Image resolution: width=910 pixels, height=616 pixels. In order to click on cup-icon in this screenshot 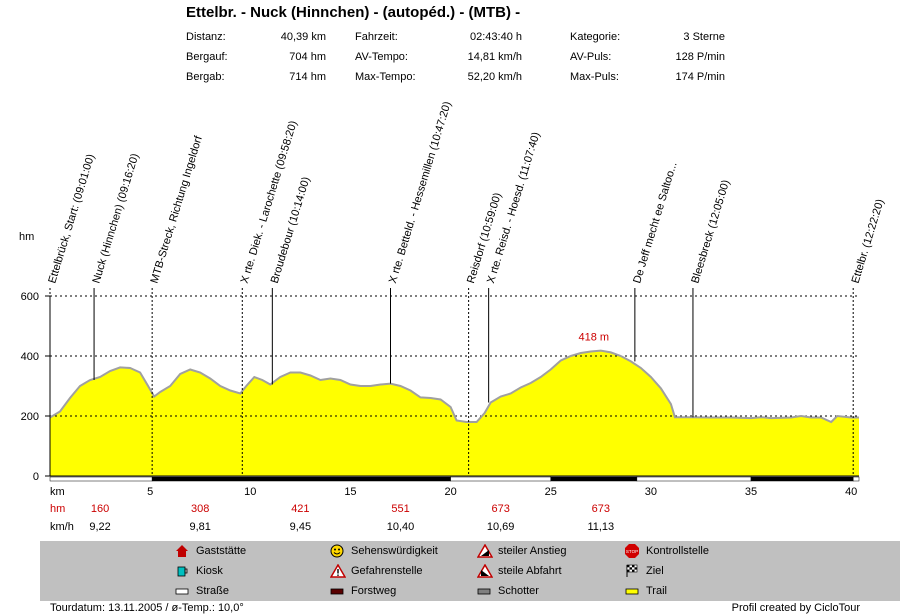, I will do `click(183, 571)`.